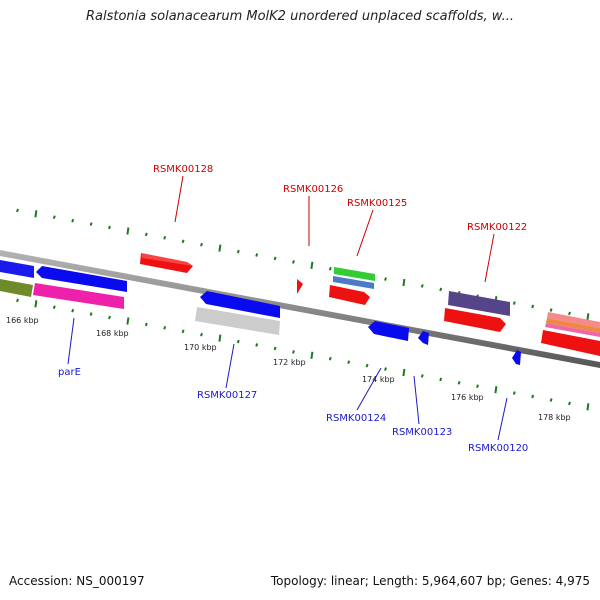 Image resolution: width=600 pixels, height=600 pixels. What do you see at coordinates (516, 357) in the screenshot?
I see `feature-rsmk00120` at bounding box center [516, 357].